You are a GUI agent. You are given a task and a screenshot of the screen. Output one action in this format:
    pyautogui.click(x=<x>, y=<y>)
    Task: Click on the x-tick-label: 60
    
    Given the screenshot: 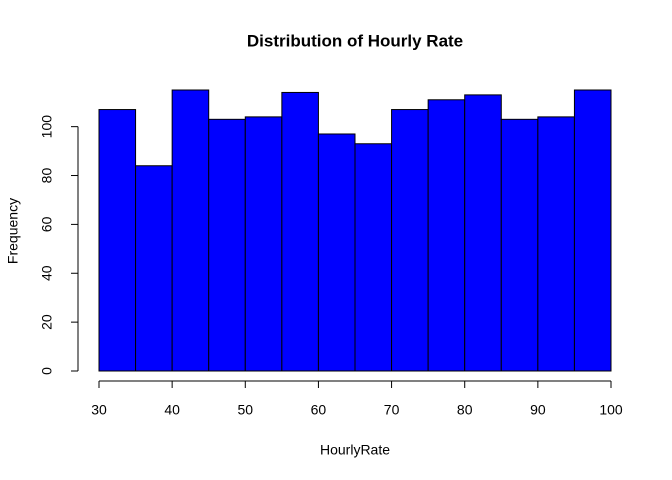 What is the action you would take?
    pyautogui.click(x=319, y=410)
    